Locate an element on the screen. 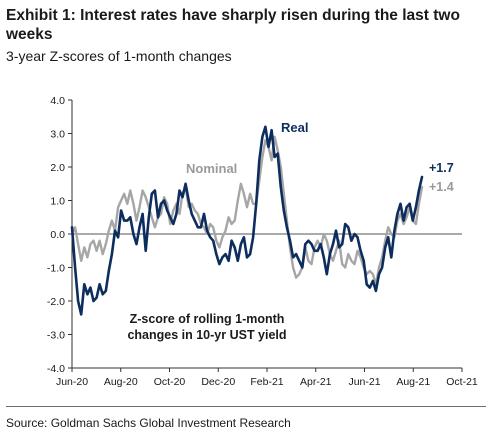  end-label-nominal: +1.4 is located at coordinates (441, 187).